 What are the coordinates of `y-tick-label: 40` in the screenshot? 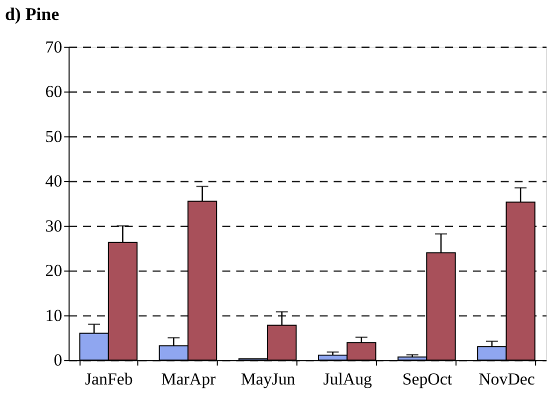 It's located at (53, 181).